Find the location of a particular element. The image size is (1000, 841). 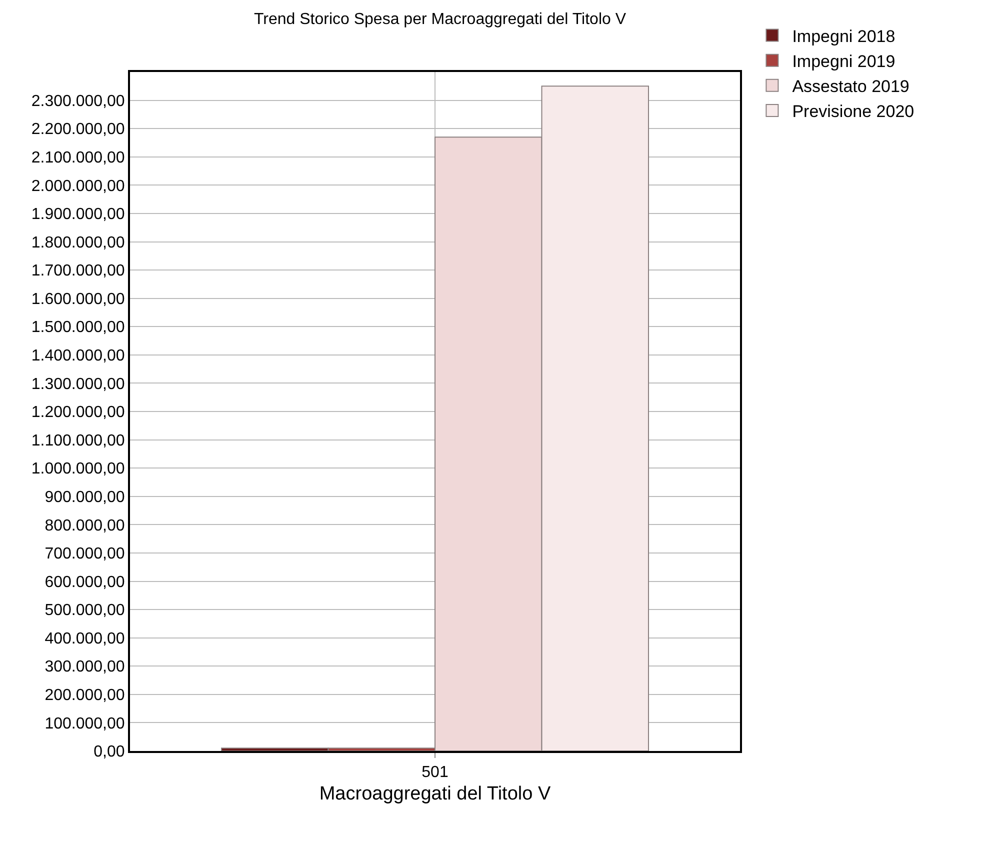

y-tick-label: 900.000,00 is located at coordinates (84, 497).